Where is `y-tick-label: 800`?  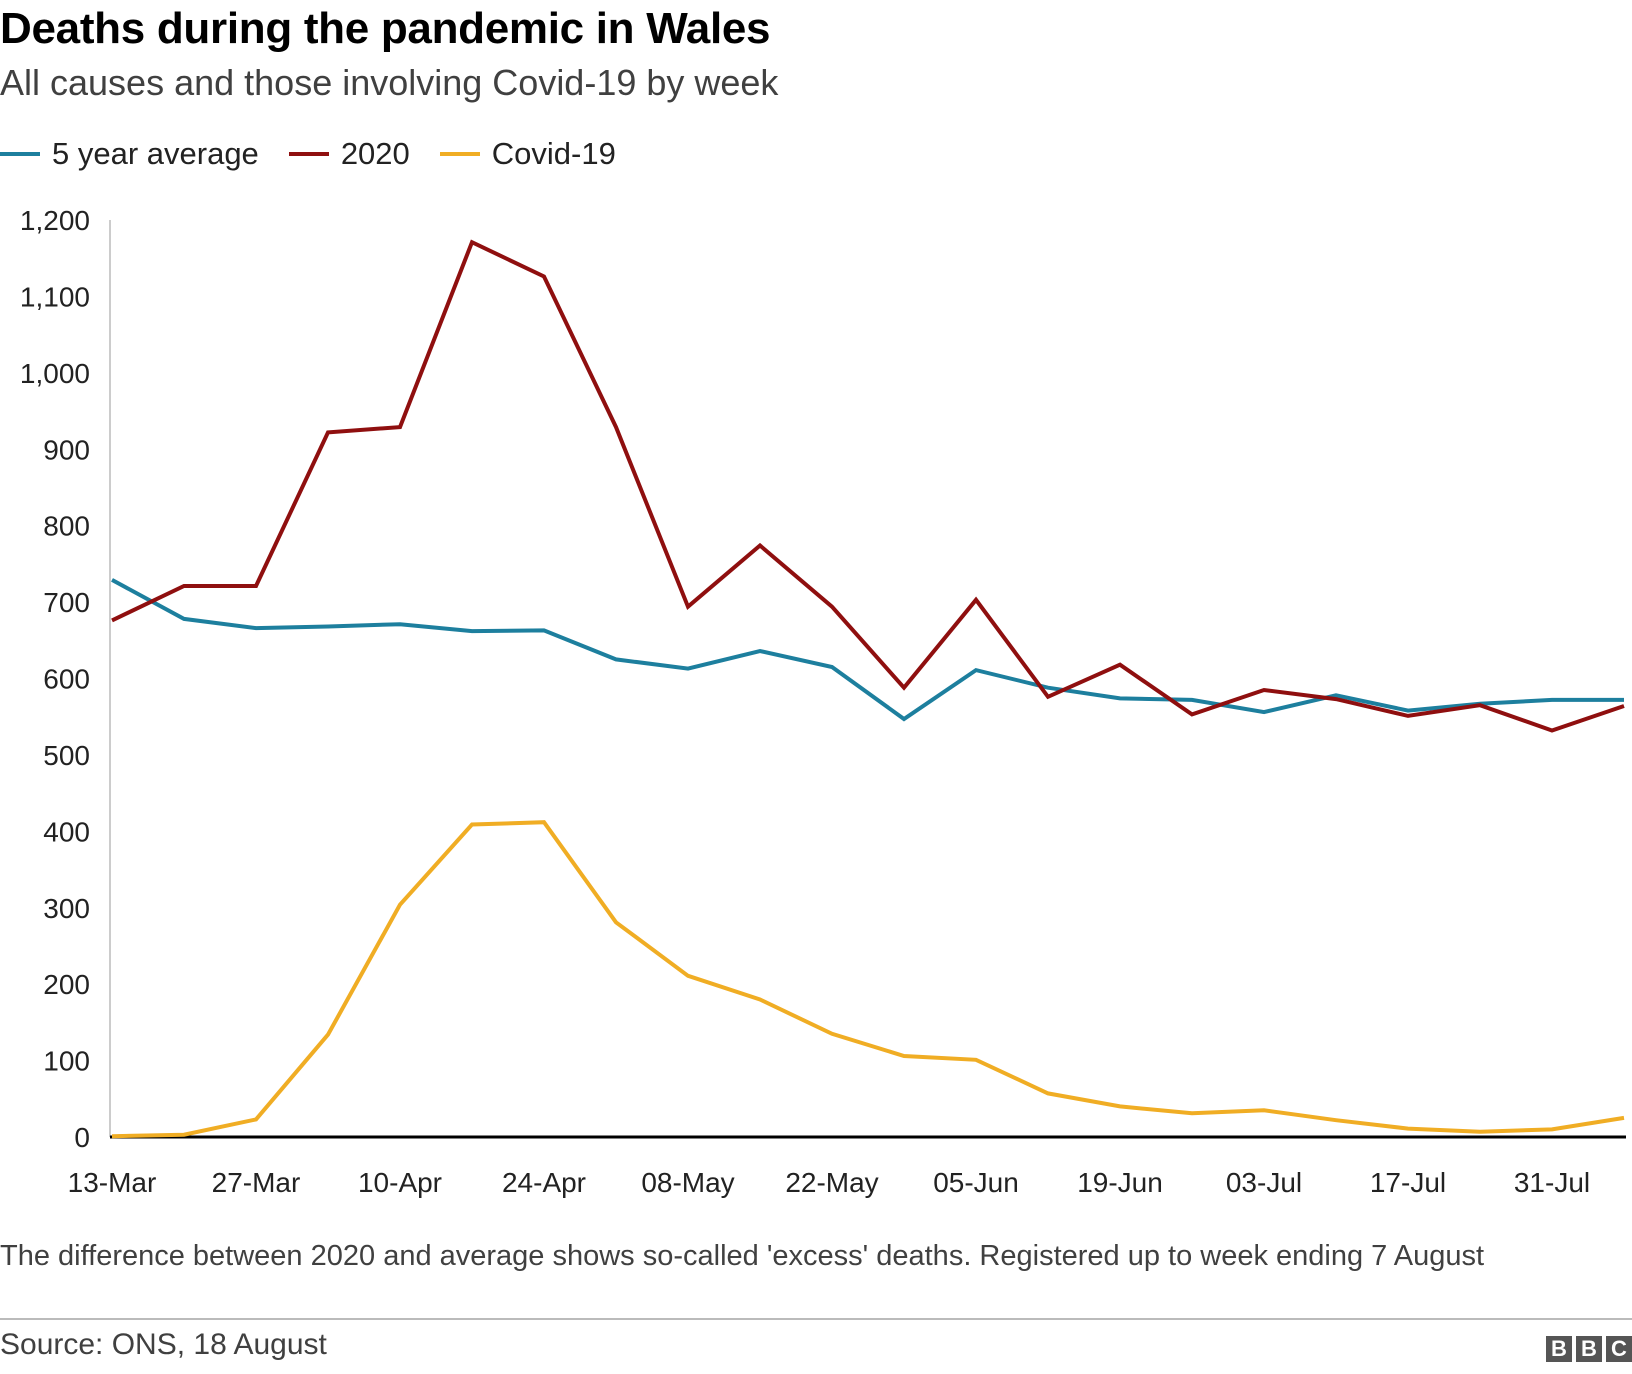
y-tick-label: 800 is located at coordinates (66, 526).